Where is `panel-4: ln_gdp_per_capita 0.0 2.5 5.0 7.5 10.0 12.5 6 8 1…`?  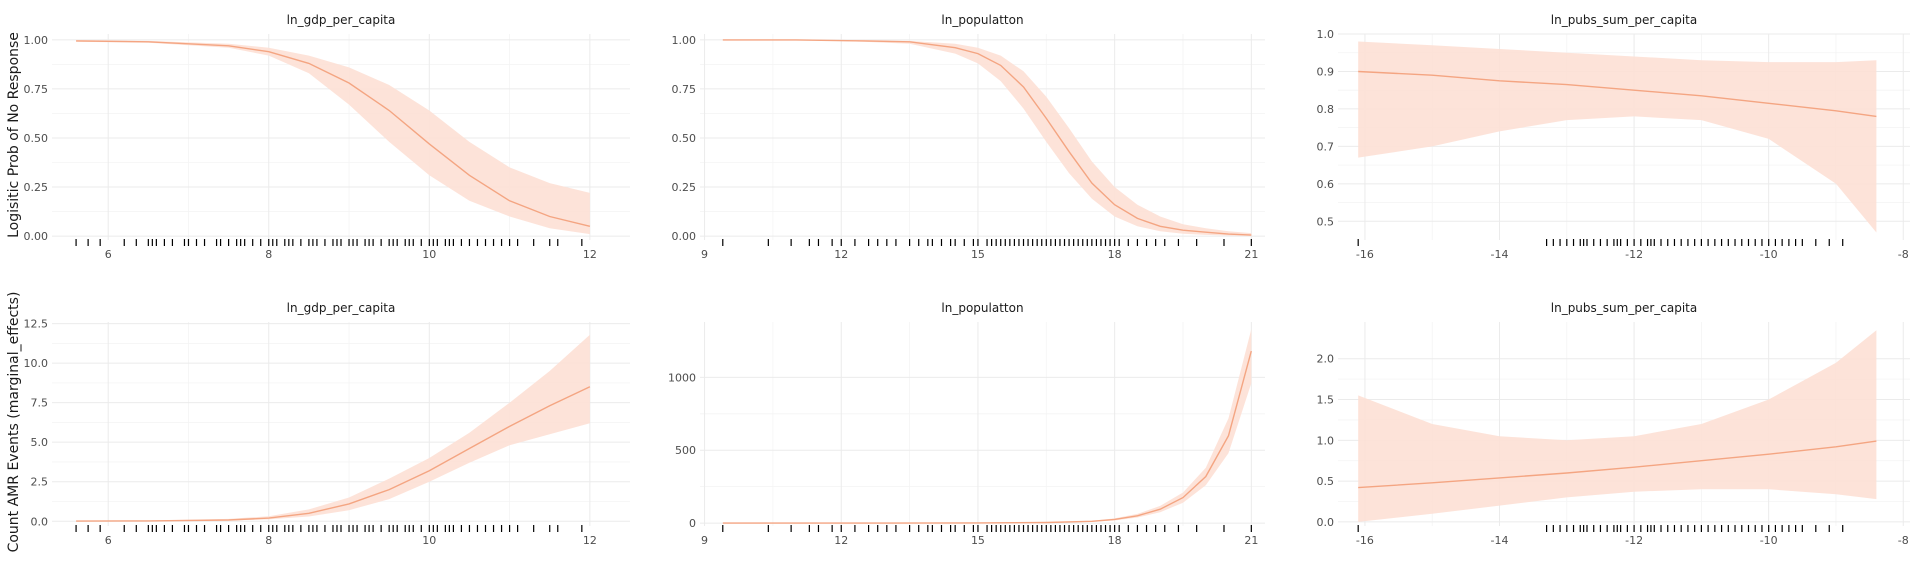
panel-4: ln_gdp_per_capita 0.0 2.5 5.0 7.5 10.0 12.5 6 8 1… is located at coordinates (327, 424).